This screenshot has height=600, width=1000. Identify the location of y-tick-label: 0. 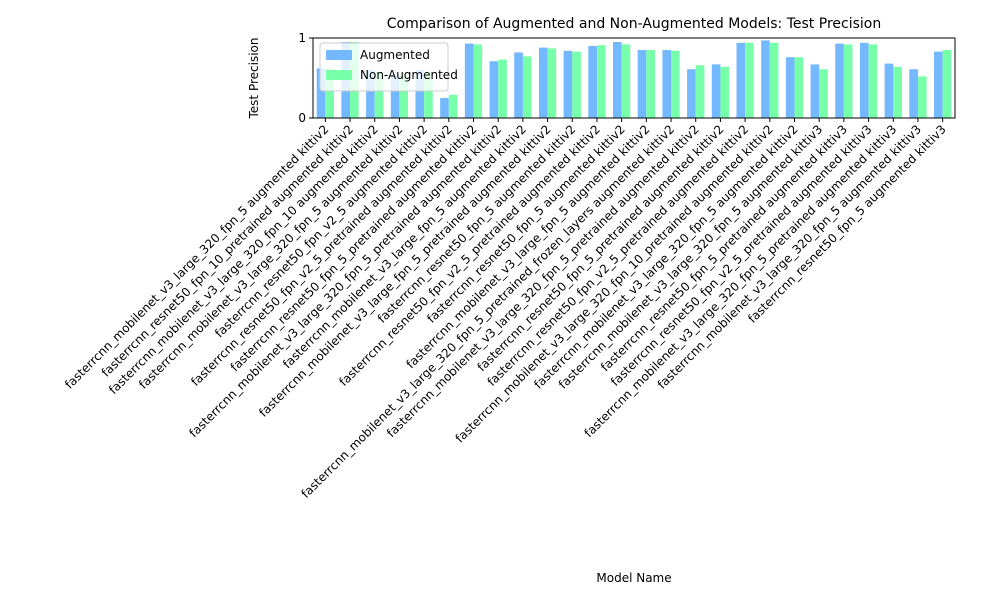
(302, 118).